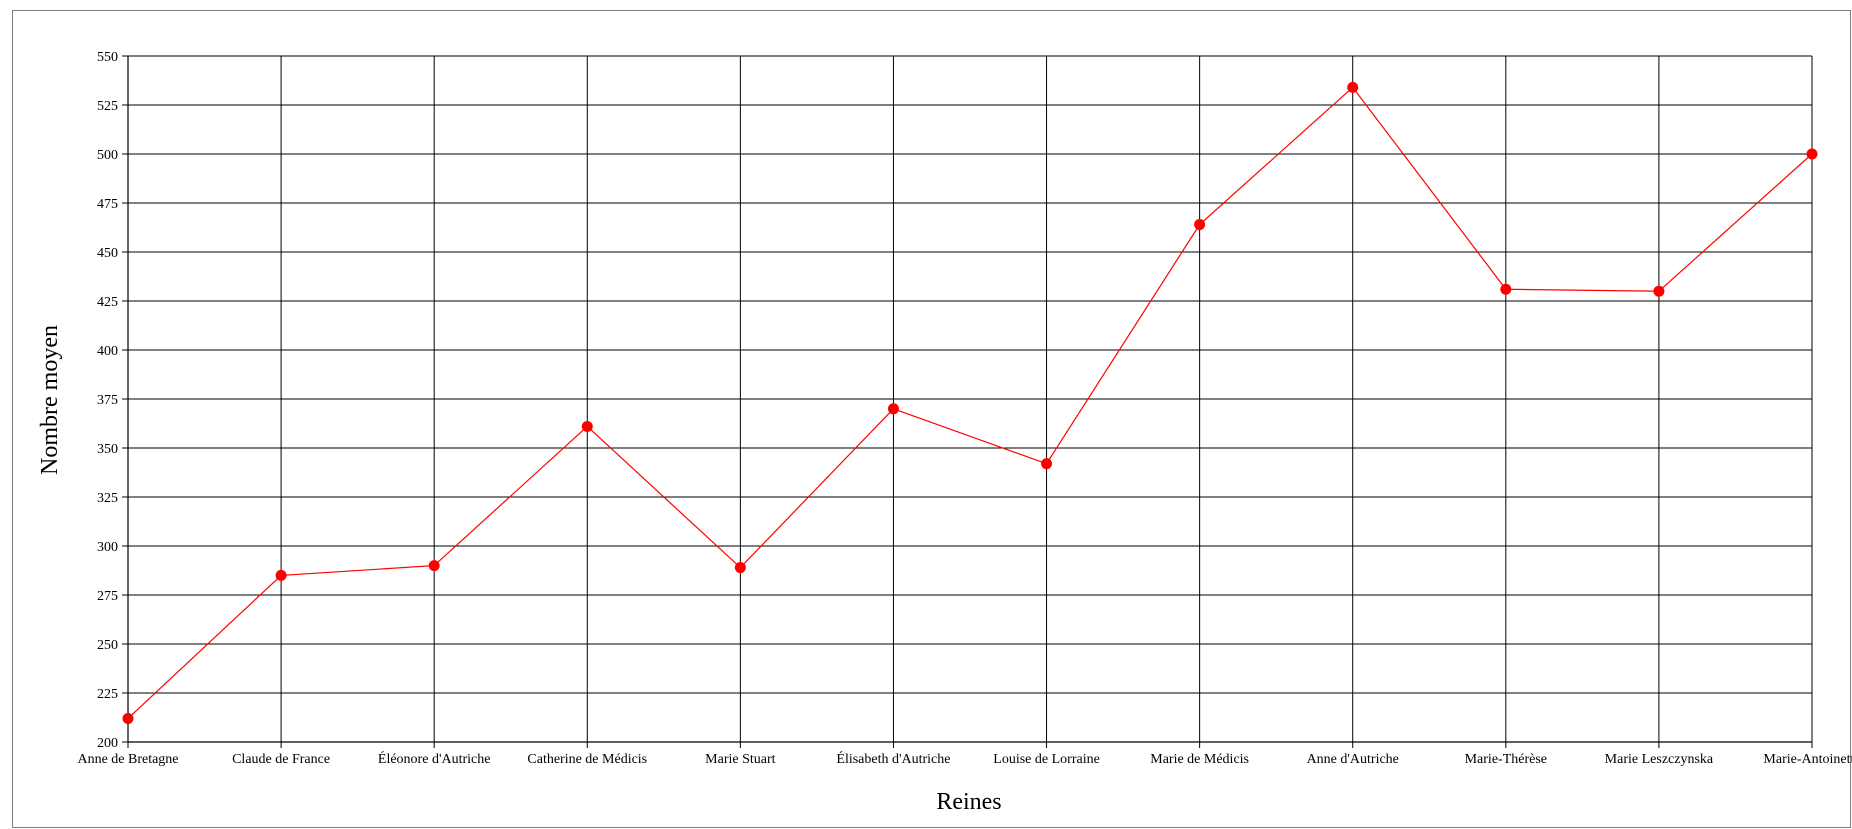 The height and width of the screenshot is (829, 1852). Describe the element at coordinates (893, 758) in the screenshot. I see `x-tick-label: Élisabeth d'Autriche` at that location.